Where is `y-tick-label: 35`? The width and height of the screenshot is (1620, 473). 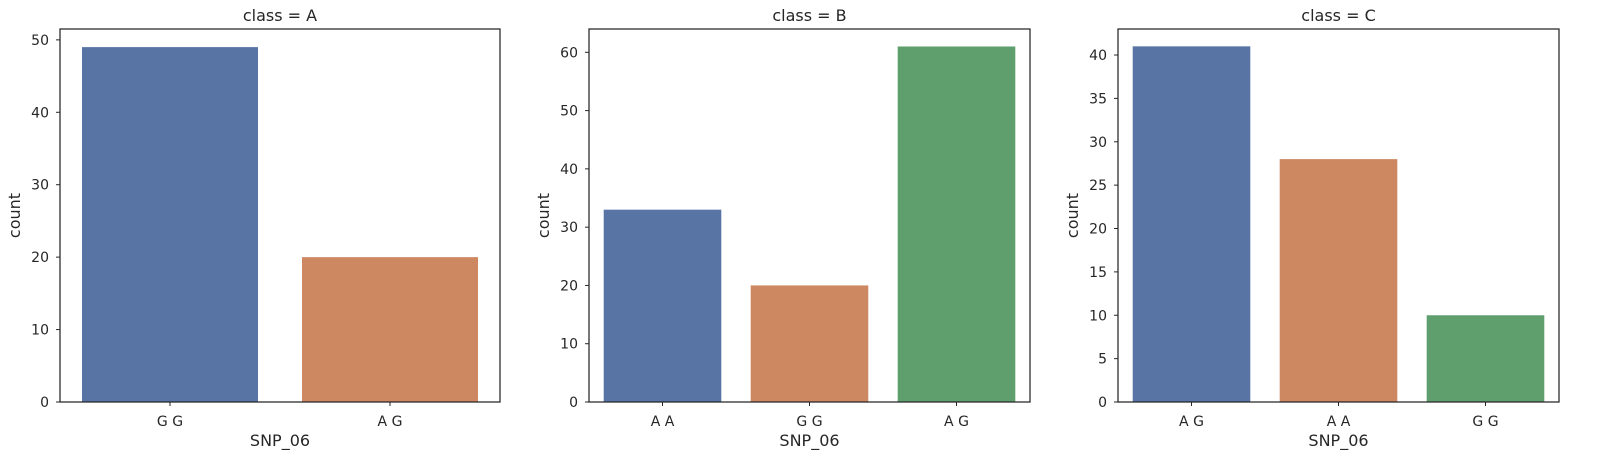 y-tick-label: 35 is located at coordinates (1098, 99).